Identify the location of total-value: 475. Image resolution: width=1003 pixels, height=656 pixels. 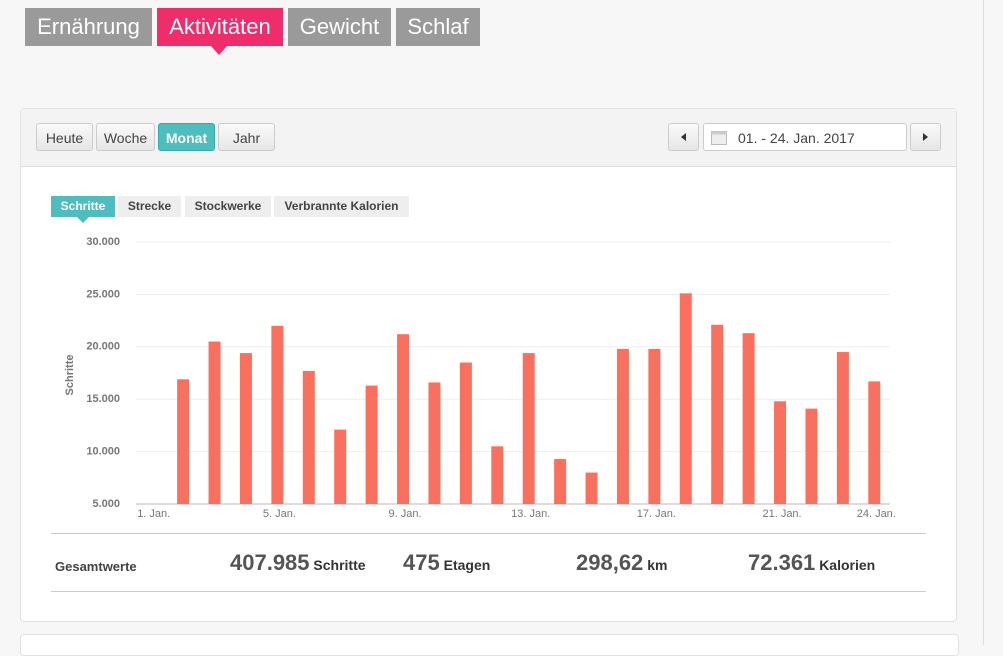
(421, 562).